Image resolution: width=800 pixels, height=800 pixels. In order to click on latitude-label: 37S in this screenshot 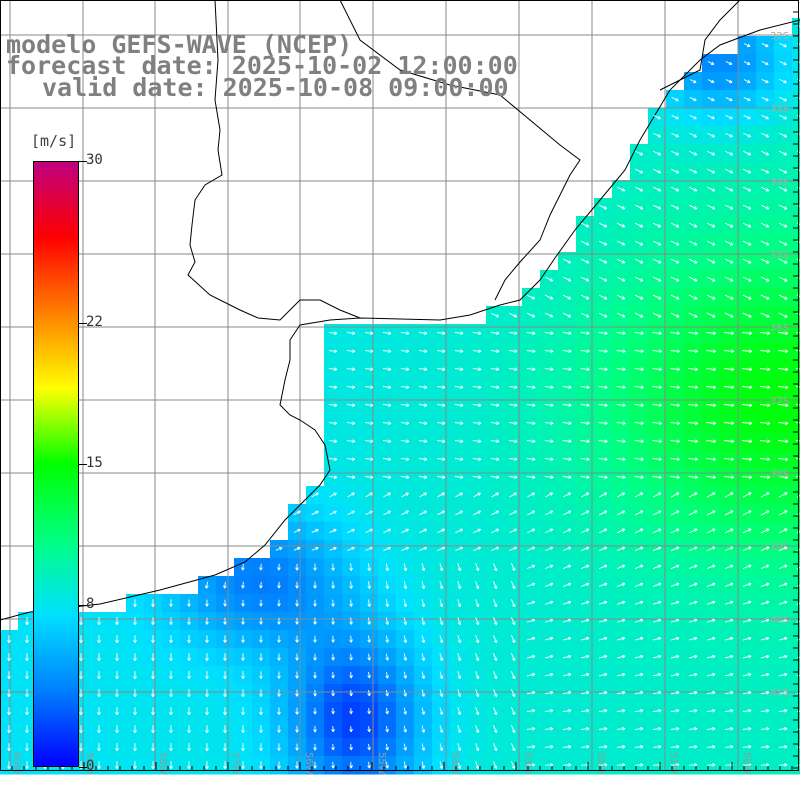, I will do `click(779, 401)`.